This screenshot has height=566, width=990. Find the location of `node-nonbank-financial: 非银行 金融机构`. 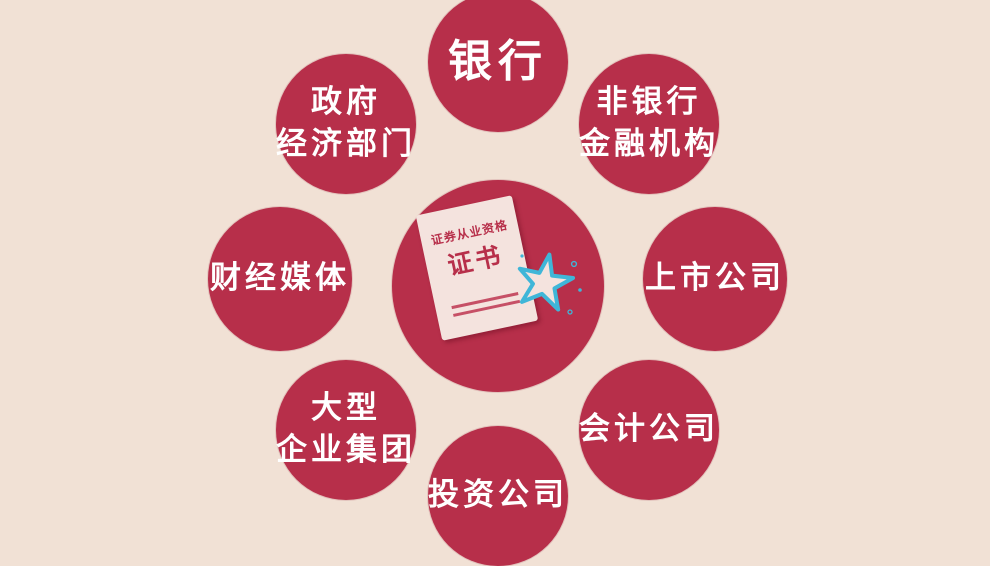

node-nonbank-financial: 非银行 金融机构 is located at coordinates (649, 124).